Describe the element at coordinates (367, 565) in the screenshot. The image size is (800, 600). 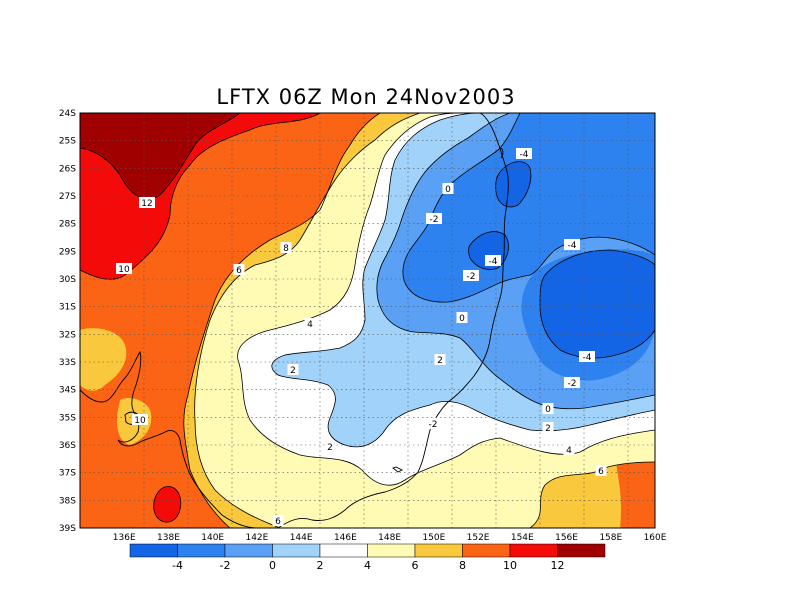
I see `colorbar-label: 4` at that location.